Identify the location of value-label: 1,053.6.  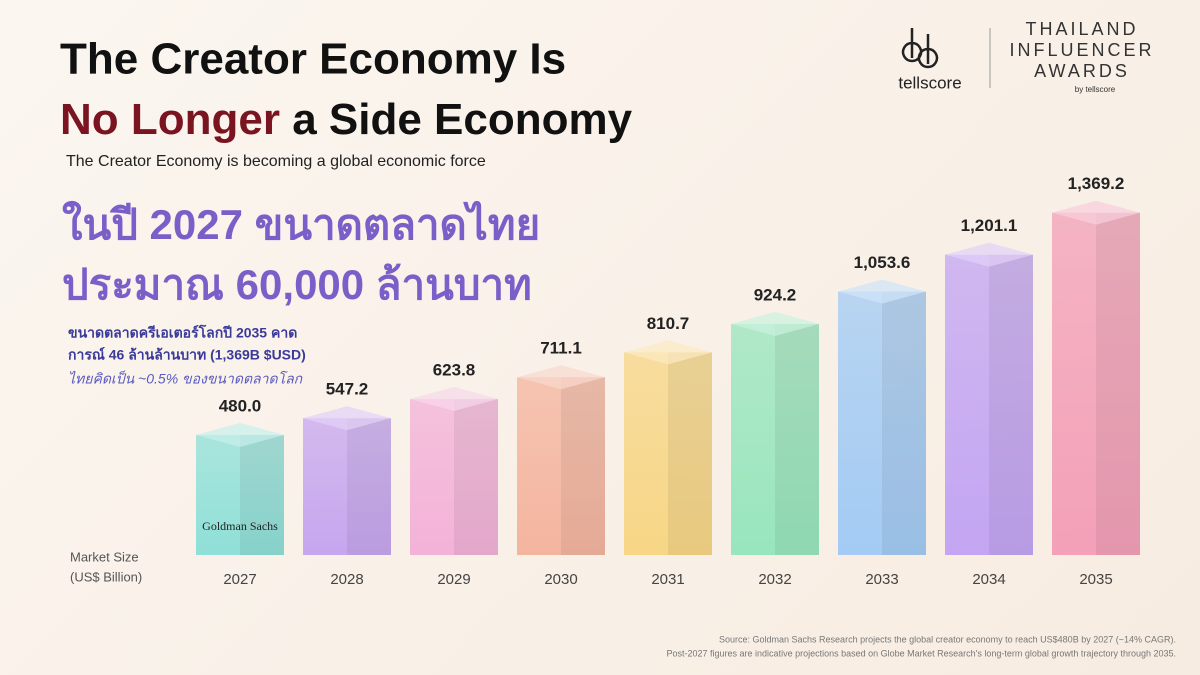
(882, 262).